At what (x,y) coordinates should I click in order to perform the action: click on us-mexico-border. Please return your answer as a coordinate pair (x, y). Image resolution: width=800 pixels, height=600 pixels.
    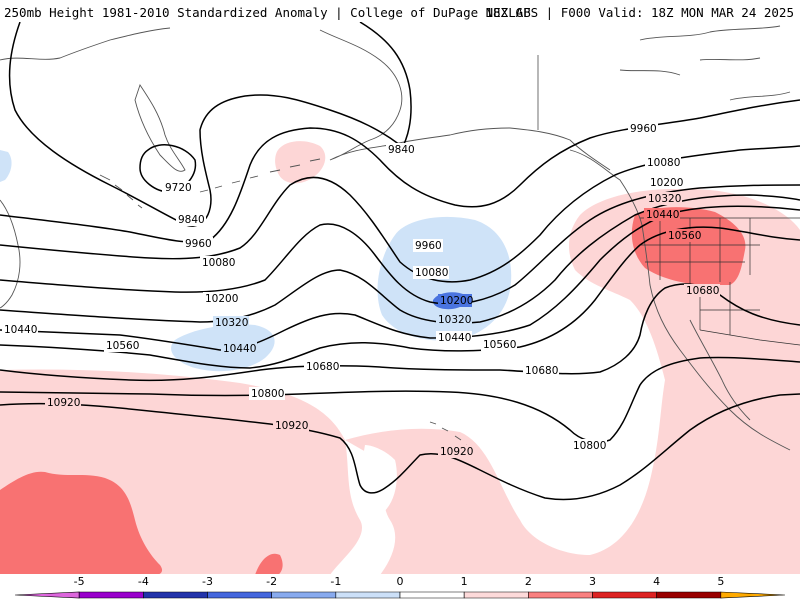
    Looking at the image, I should click on (749, 337).